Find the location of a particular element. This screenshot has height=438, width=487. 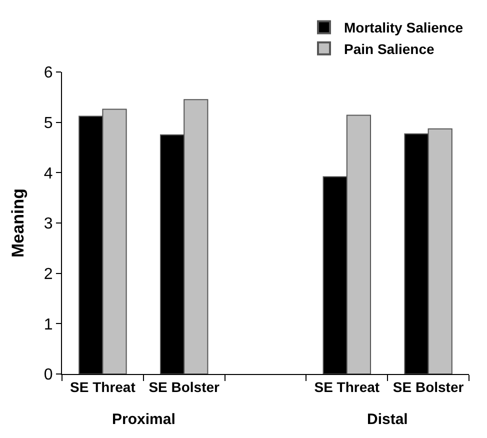

y-tick-label: 3 is located at coordinates (48, 224).